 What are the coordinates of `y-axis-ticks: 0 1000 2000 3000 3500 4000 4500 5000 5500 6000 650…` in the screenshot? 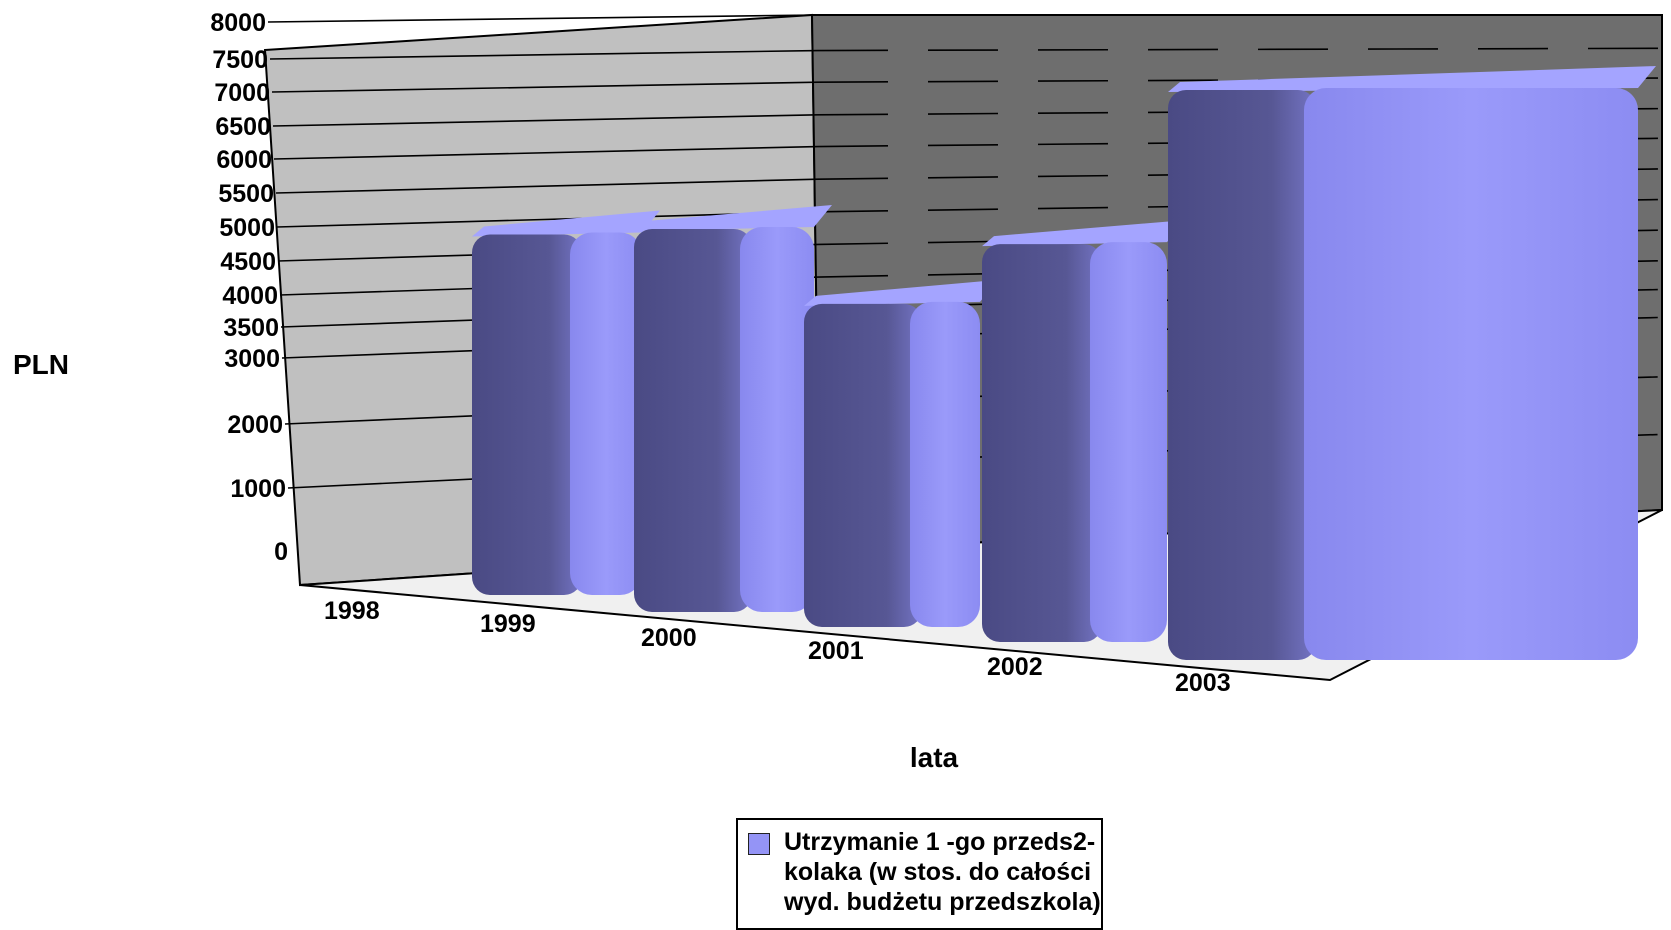 It's located at (249, 287).